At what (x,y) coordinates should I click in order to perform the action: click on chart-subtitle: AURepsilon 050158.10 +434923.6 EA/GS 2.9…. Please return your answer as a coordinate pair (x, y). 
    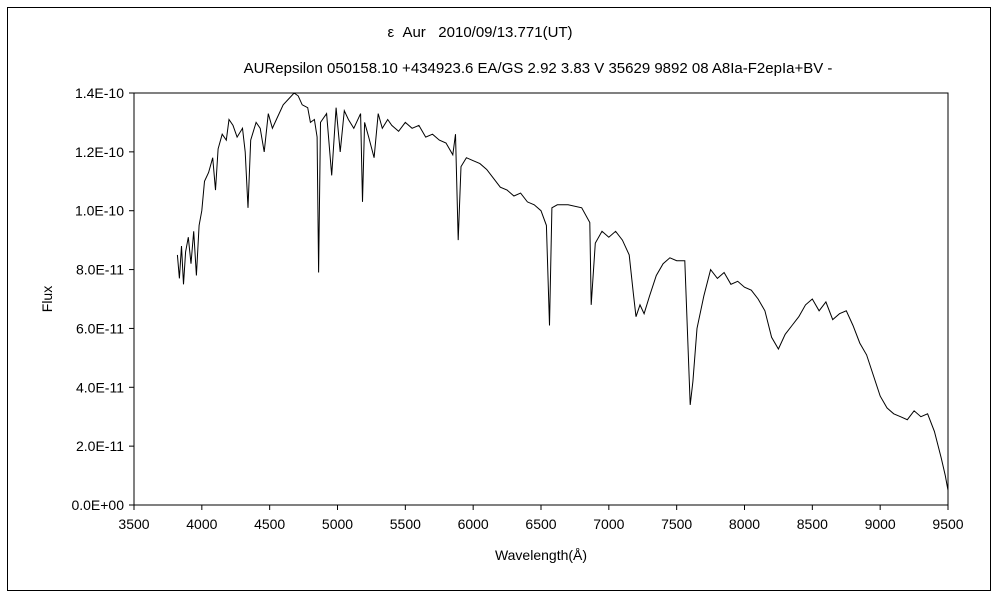
    Looking at the image, I should click on (538, 68).